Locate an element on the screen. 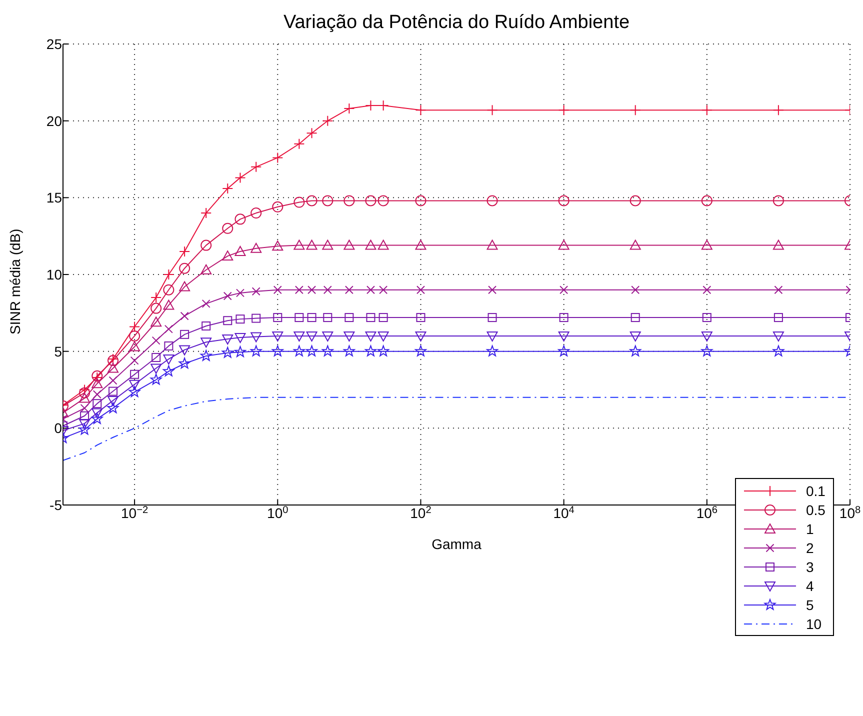 Image resolution: width=863 pixels, height=716 pixels. y-tick-label: 5 is located at coordinates (58, 351).